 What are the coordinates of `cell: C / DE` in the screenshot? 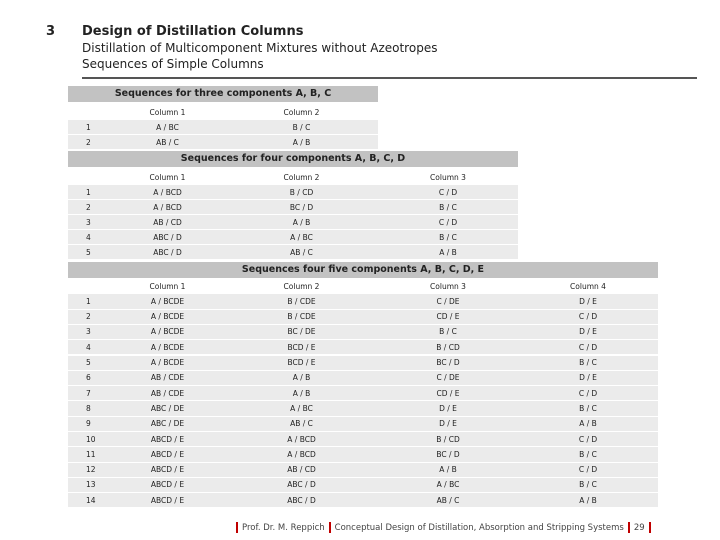 It's located at (448, 378).